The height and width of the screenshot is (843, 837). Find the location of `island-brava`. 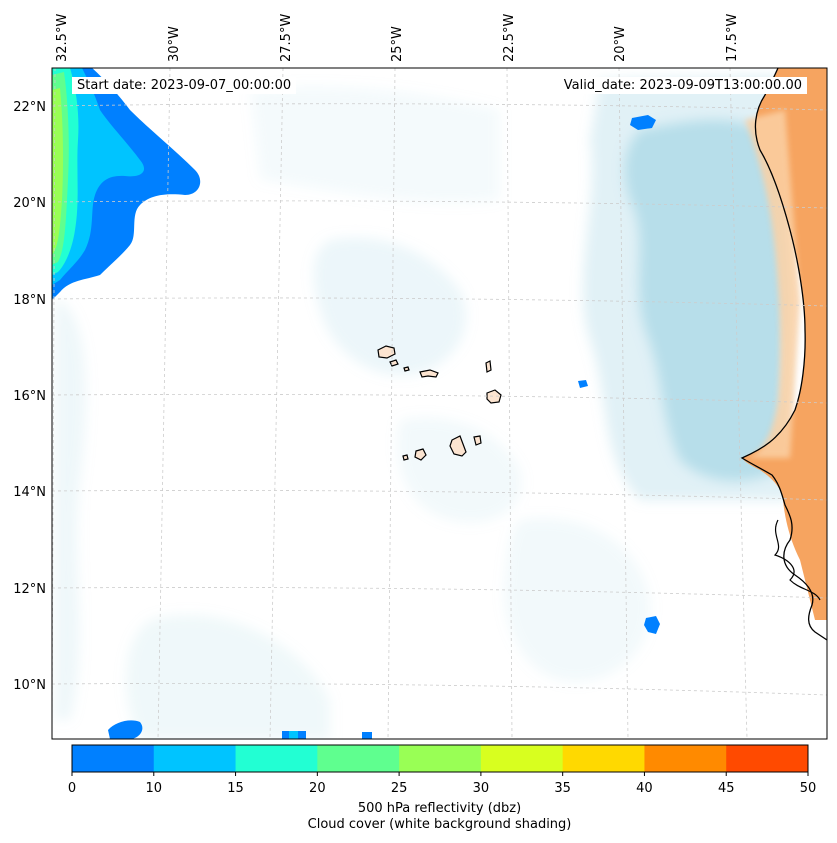

island-brava is located at coordinates (405, 457).